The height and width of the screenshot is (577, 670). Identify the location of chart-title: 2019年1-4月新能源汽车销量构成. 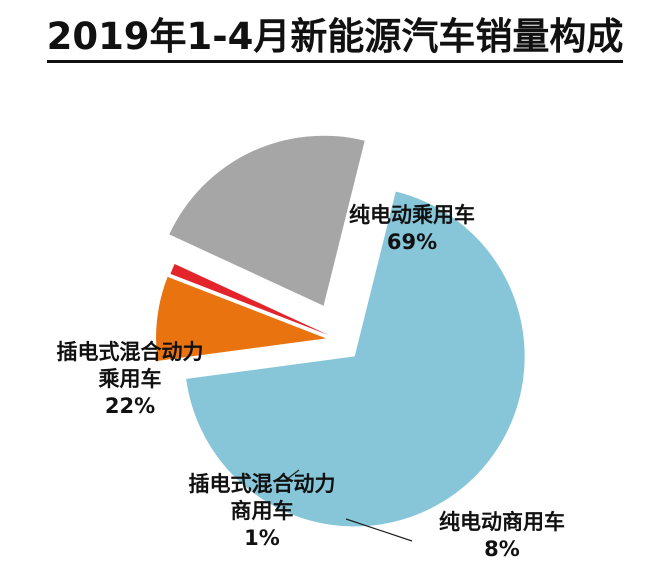
(335, 34).